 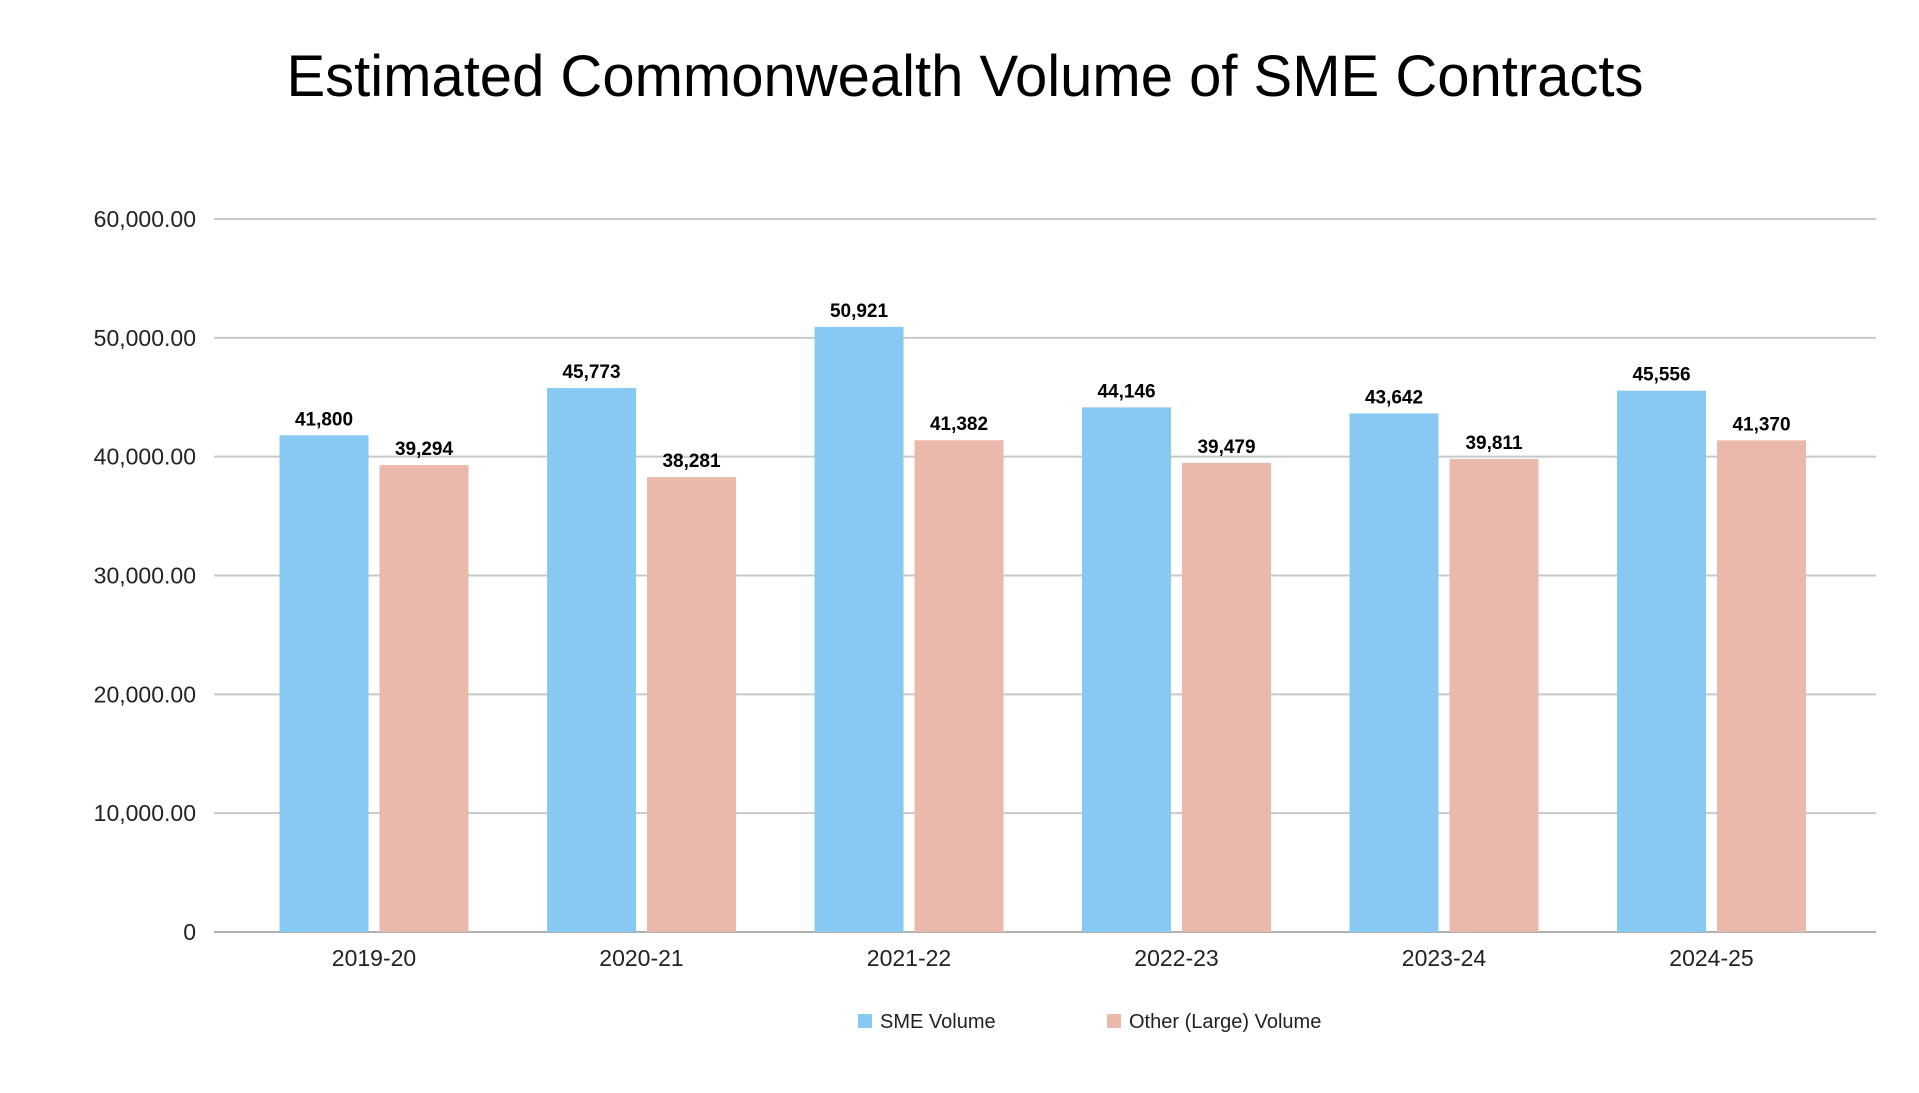 What do you see at coordinates (145, 338) in the screenshot?
I see `y-tick-label: 50,000.00` at bounding box center [145, 338].